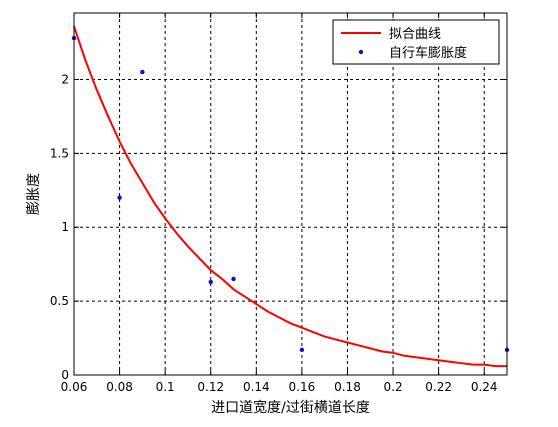 This screenshot has height=427, width=558. Describe the element at coordinates (119, 387) in the screenshot. I see `x-tick-label: 0.08` at that location.